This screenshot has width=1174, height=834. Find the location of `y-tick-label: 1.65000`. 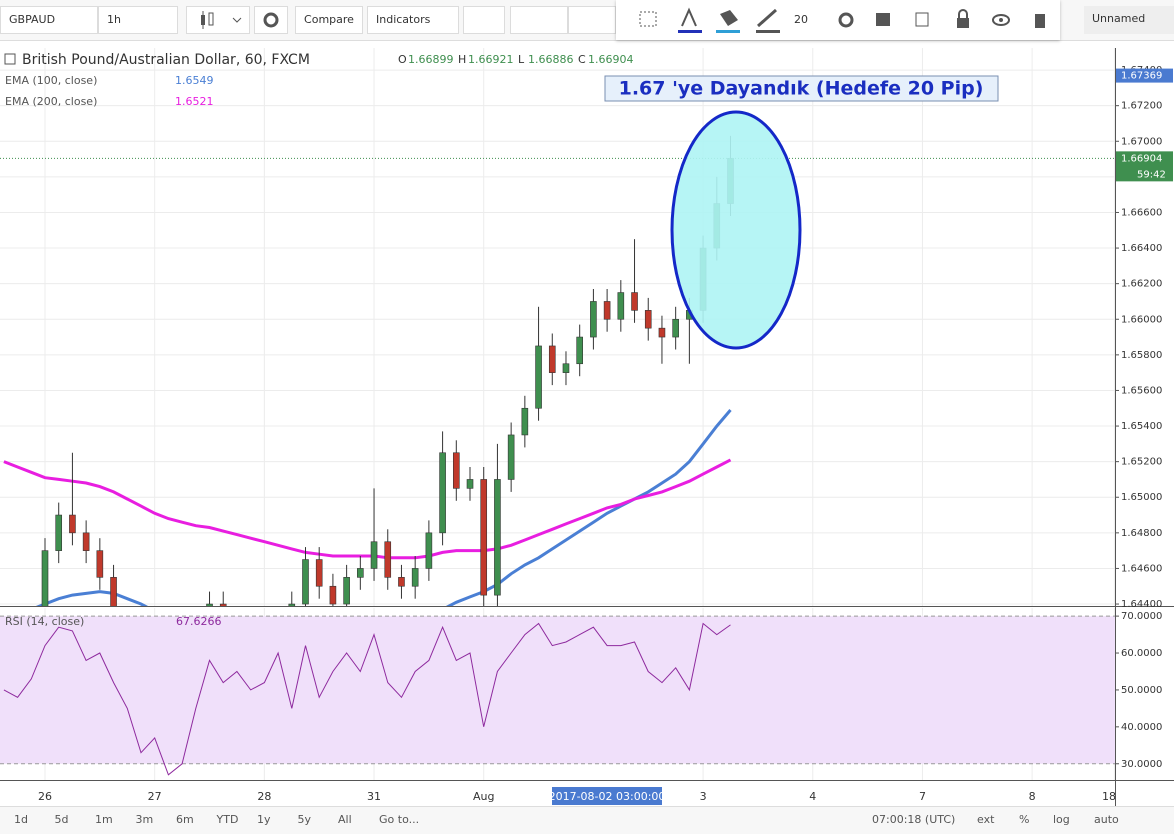

y-tick-label: 1.65000 is located at coordinates (1141, 497).